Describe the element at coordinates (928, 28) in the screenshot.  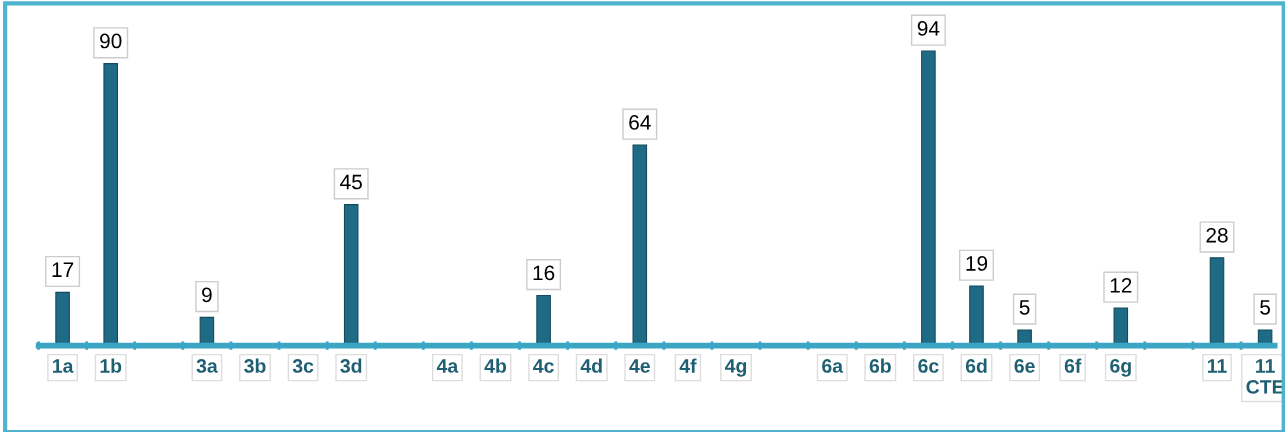
I see `data-label: 94` at that location.